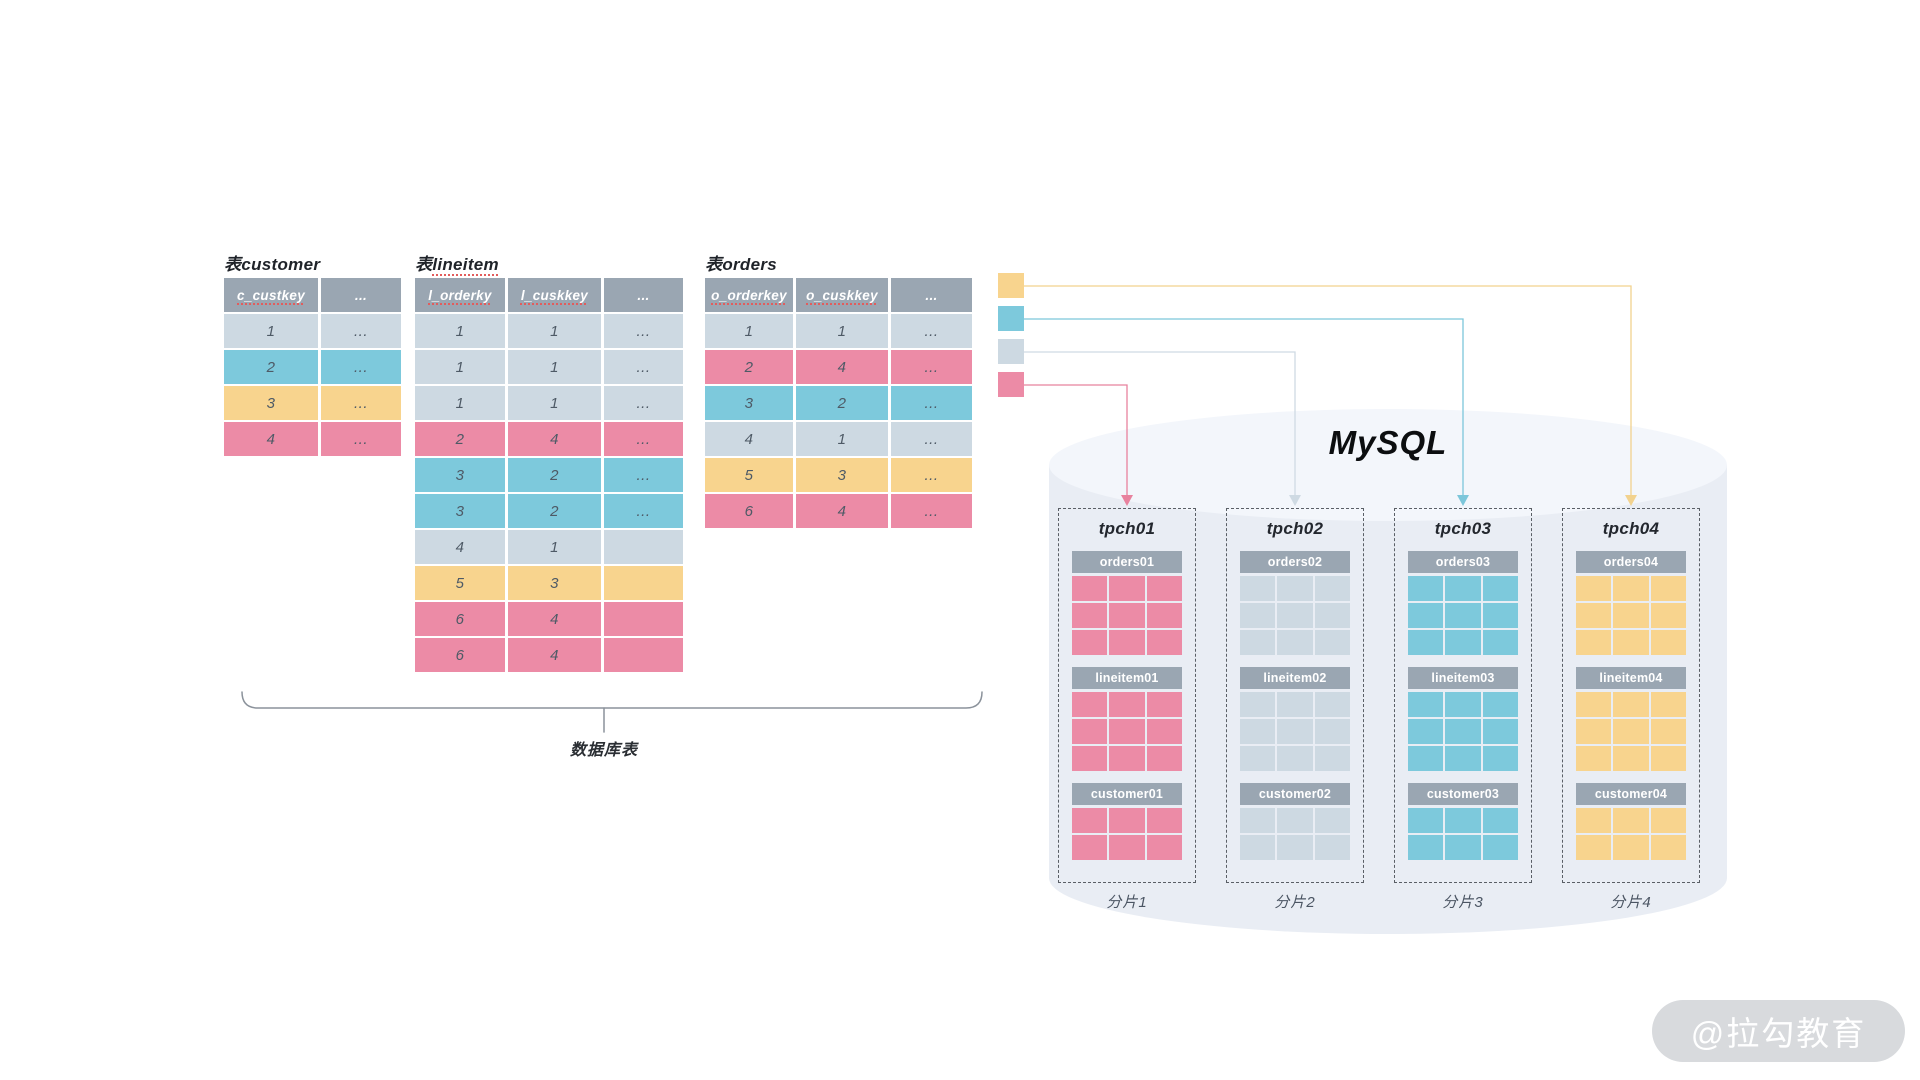  What do you see at coordinates (1295, 500) in the screenshot?
I see `arrowhead-light` at bounding box center [1295, 500].